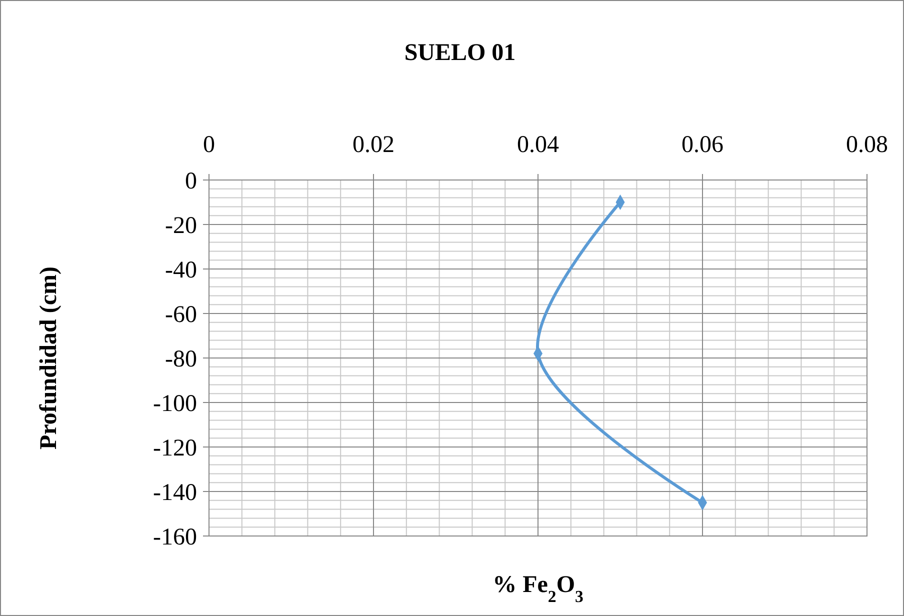 Image resolution: width=904 pixels, height=616 pixels. What do you see at coordinates (181, 225) in the screenshot?
I see `y-tick-label: -20` at bounding box center [181, 225].